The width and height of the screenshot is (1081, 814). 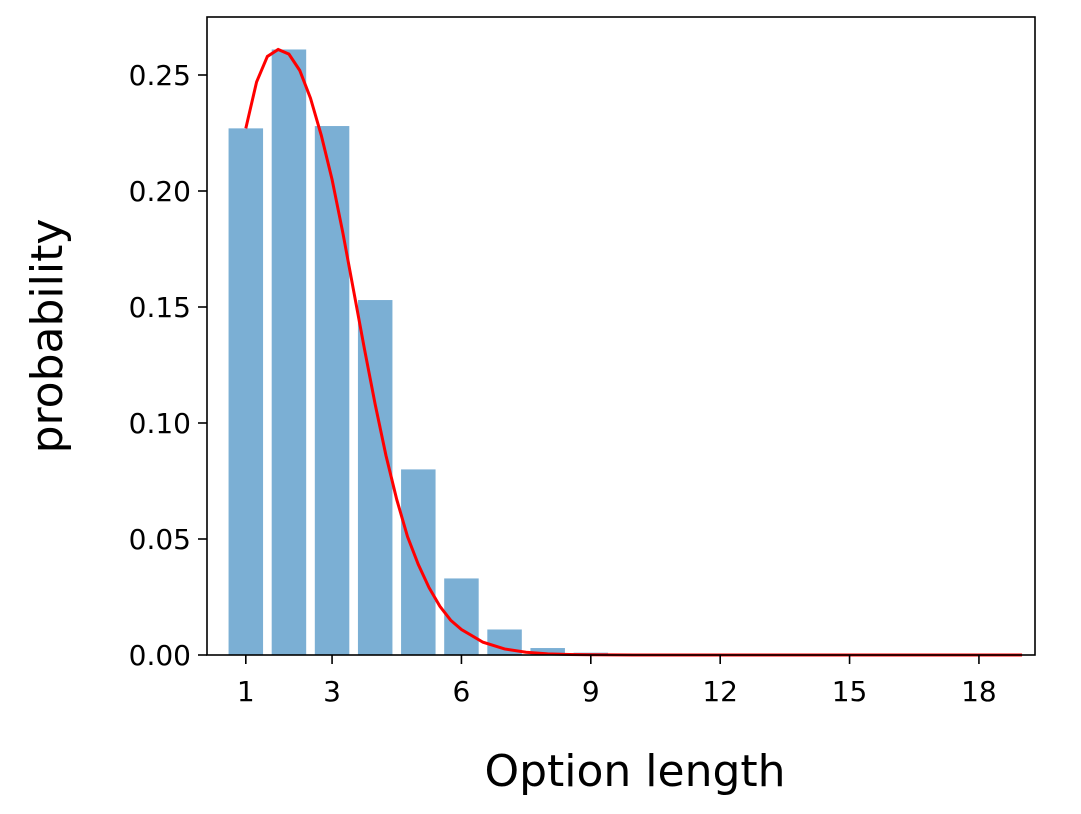 I want to click on y-axis: 0.00 0.05 0.10 0.15 0.20 0.25, so click(x=168, y=365).